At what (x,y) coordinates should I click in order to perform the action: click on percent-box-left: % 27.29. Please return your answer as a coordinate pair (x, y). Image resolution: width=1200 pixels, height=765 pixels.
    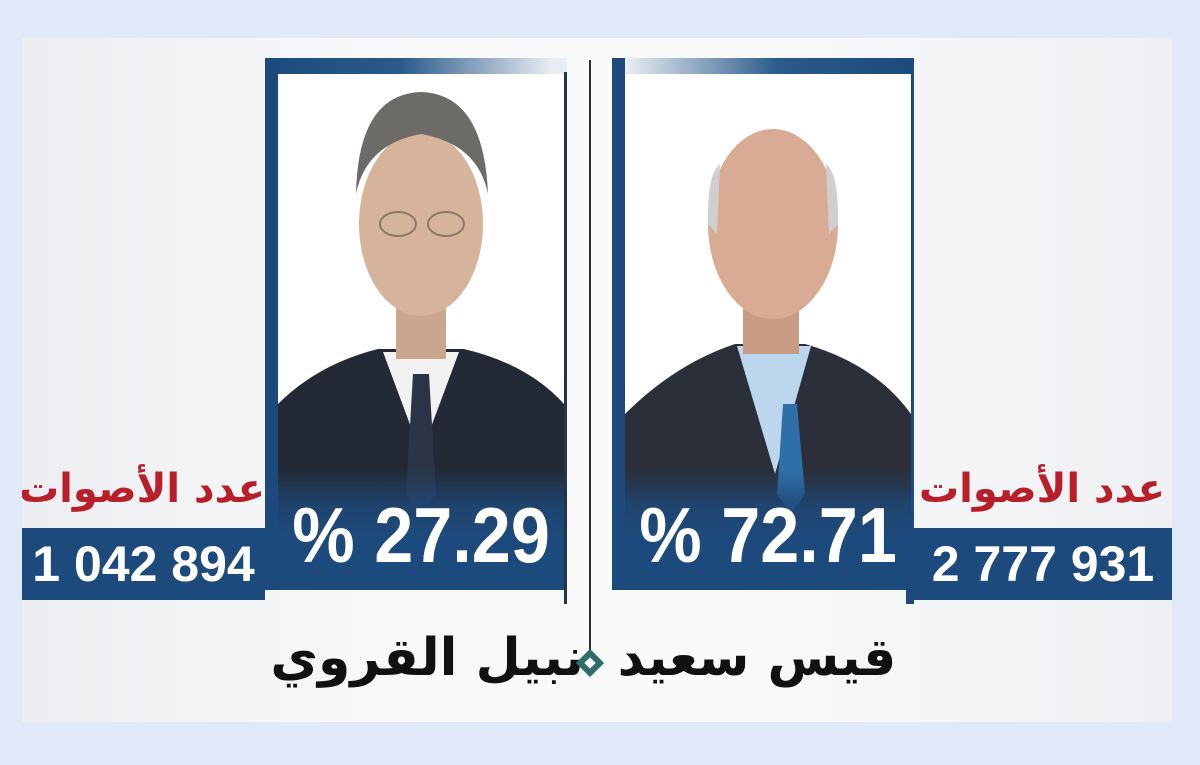
    Looking at the image, I should click on (421, 530).